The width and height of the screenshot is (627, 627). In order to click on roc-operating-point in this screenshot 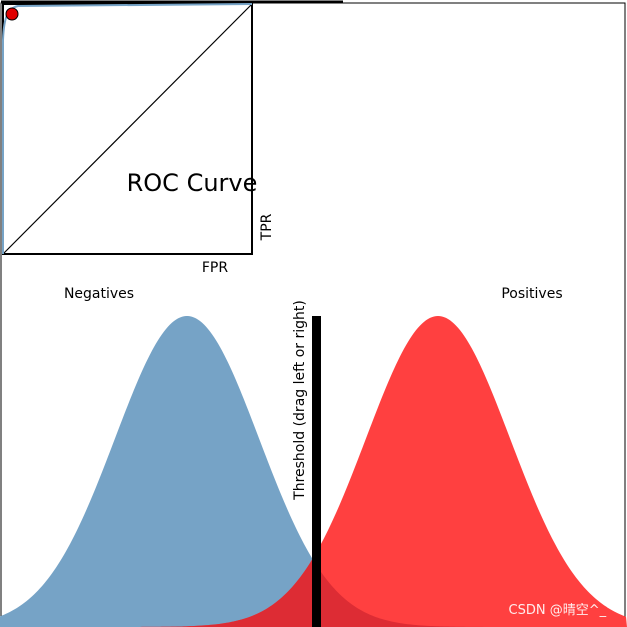, I will do `click(12, 14)`.